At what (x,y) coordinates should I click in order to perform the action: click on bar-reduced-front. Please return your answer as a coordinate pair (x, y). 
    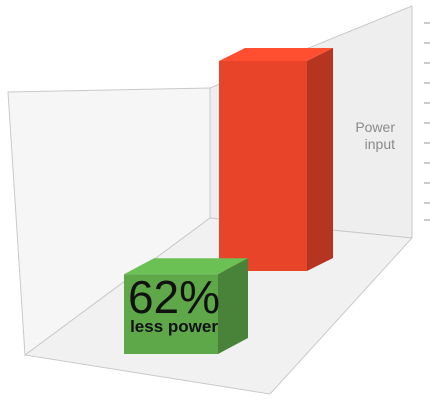
    Looking at the image, I should click on (171, 314).